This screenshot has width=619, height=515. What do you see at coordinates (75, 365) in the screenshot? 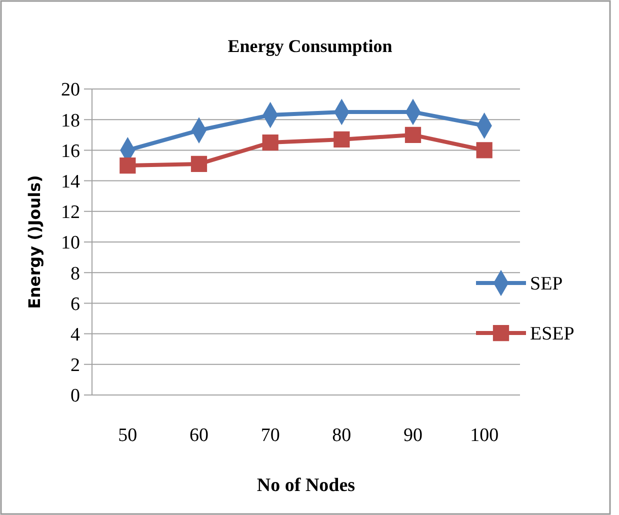
I see `y-tick-label: 2` at bounding box center [75, 365].